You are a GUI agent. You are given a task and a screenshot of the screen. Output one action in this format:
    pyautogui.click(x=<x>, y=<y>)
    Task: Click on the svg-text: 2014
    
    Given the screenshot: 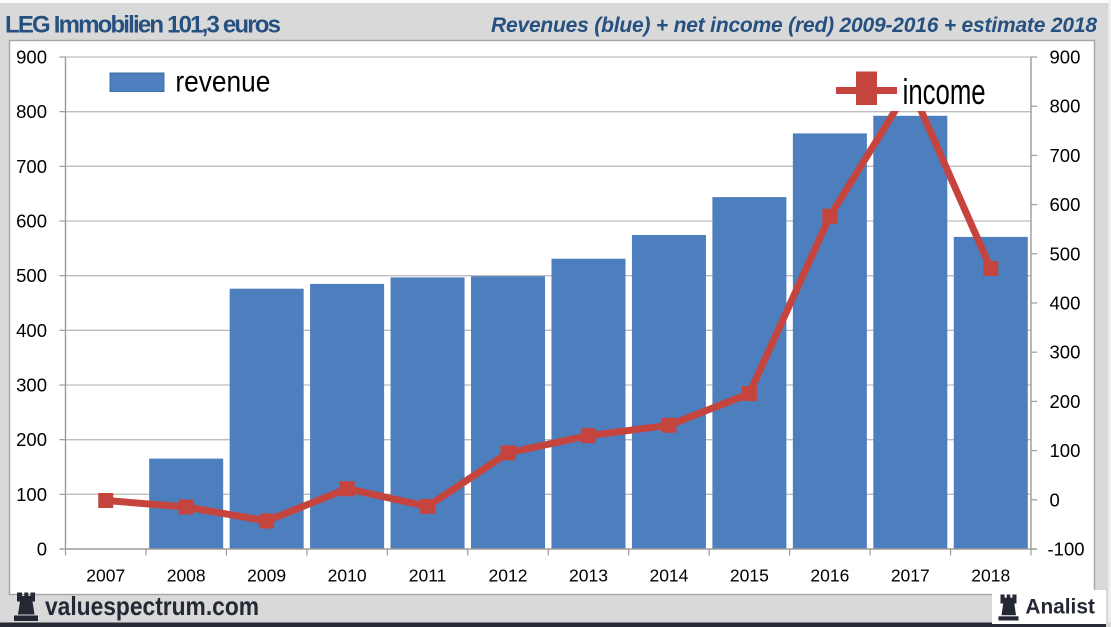 What is the action you would take?
    pyautogui.click(x=668, y=575)
    